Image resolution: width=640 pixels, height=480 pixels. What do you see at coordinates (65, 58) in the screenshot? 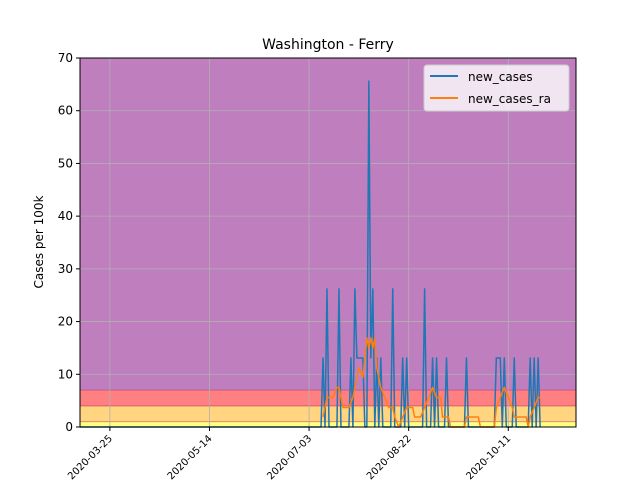
I see `y-tick-label-7: 70` at bounding box center [65, 58].